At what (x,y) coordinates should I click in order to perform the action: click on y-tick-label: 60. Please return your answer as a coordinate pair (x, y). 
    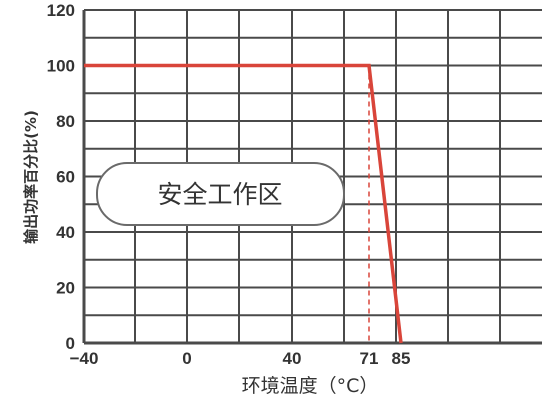
    Looking at the image, I should click on (65, 177).